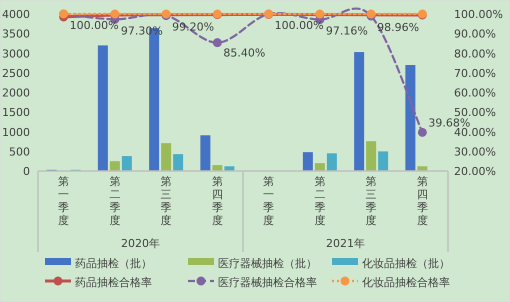  What do you see at coordinates (113, 263) in the screenshot?
I see `legend-label: 药品抽检（批）` at bounding box center [113, 263].